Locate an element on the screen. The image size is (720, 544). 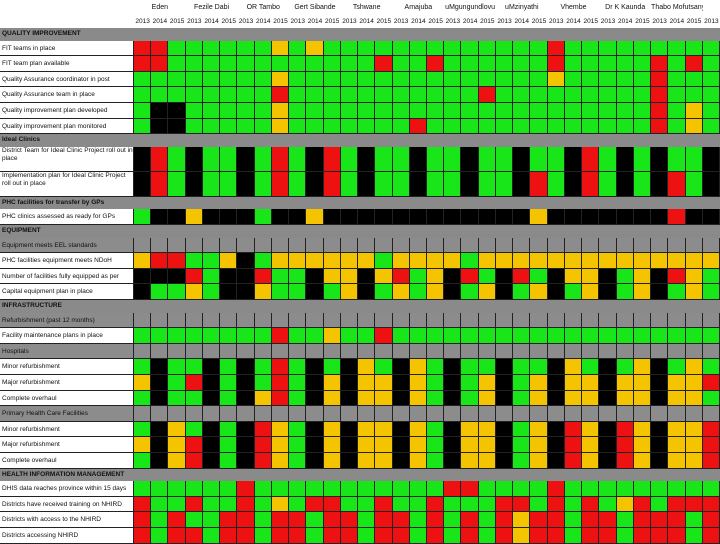
row-label: Complete overhaul is located at coordinates (67, 398).